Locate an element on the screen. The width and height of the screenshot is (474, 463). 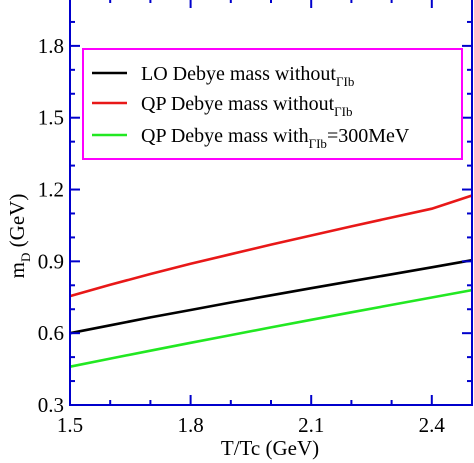
y-tick-label: 0.3 is located at coordinates (51, 405).